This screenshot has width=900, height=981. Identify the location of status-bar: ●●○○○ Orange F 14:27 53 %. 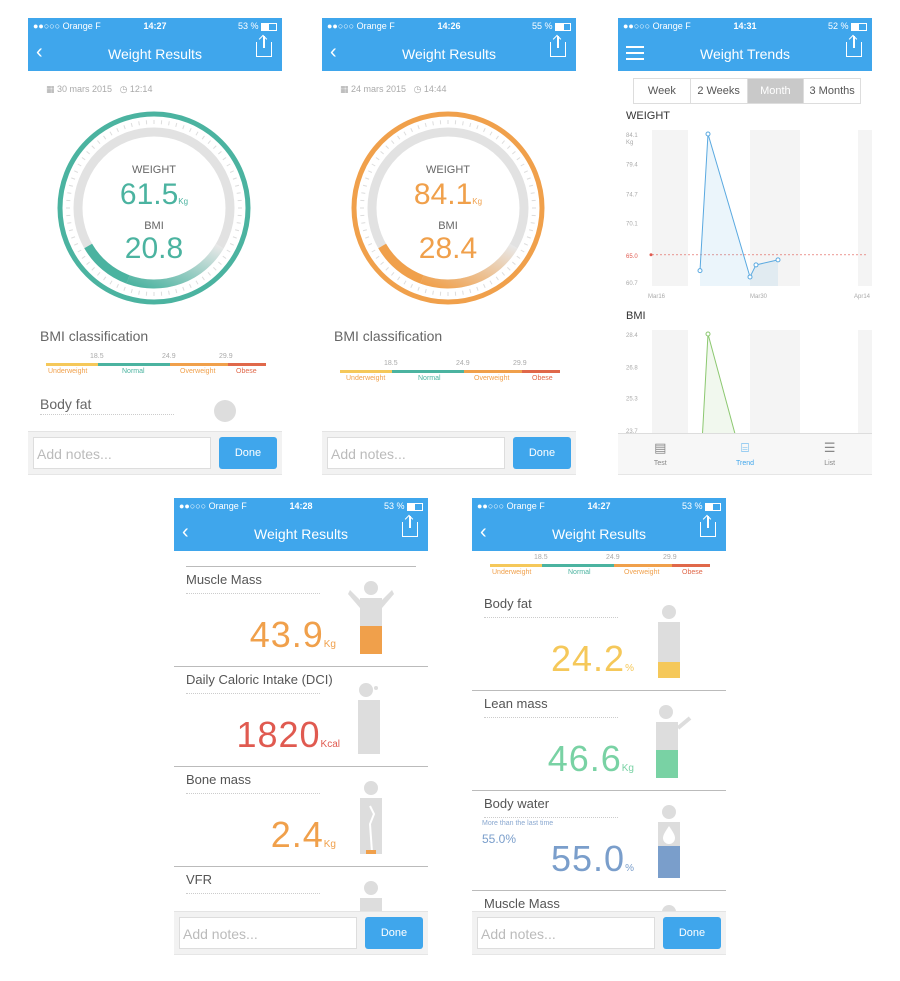
(155, 26).